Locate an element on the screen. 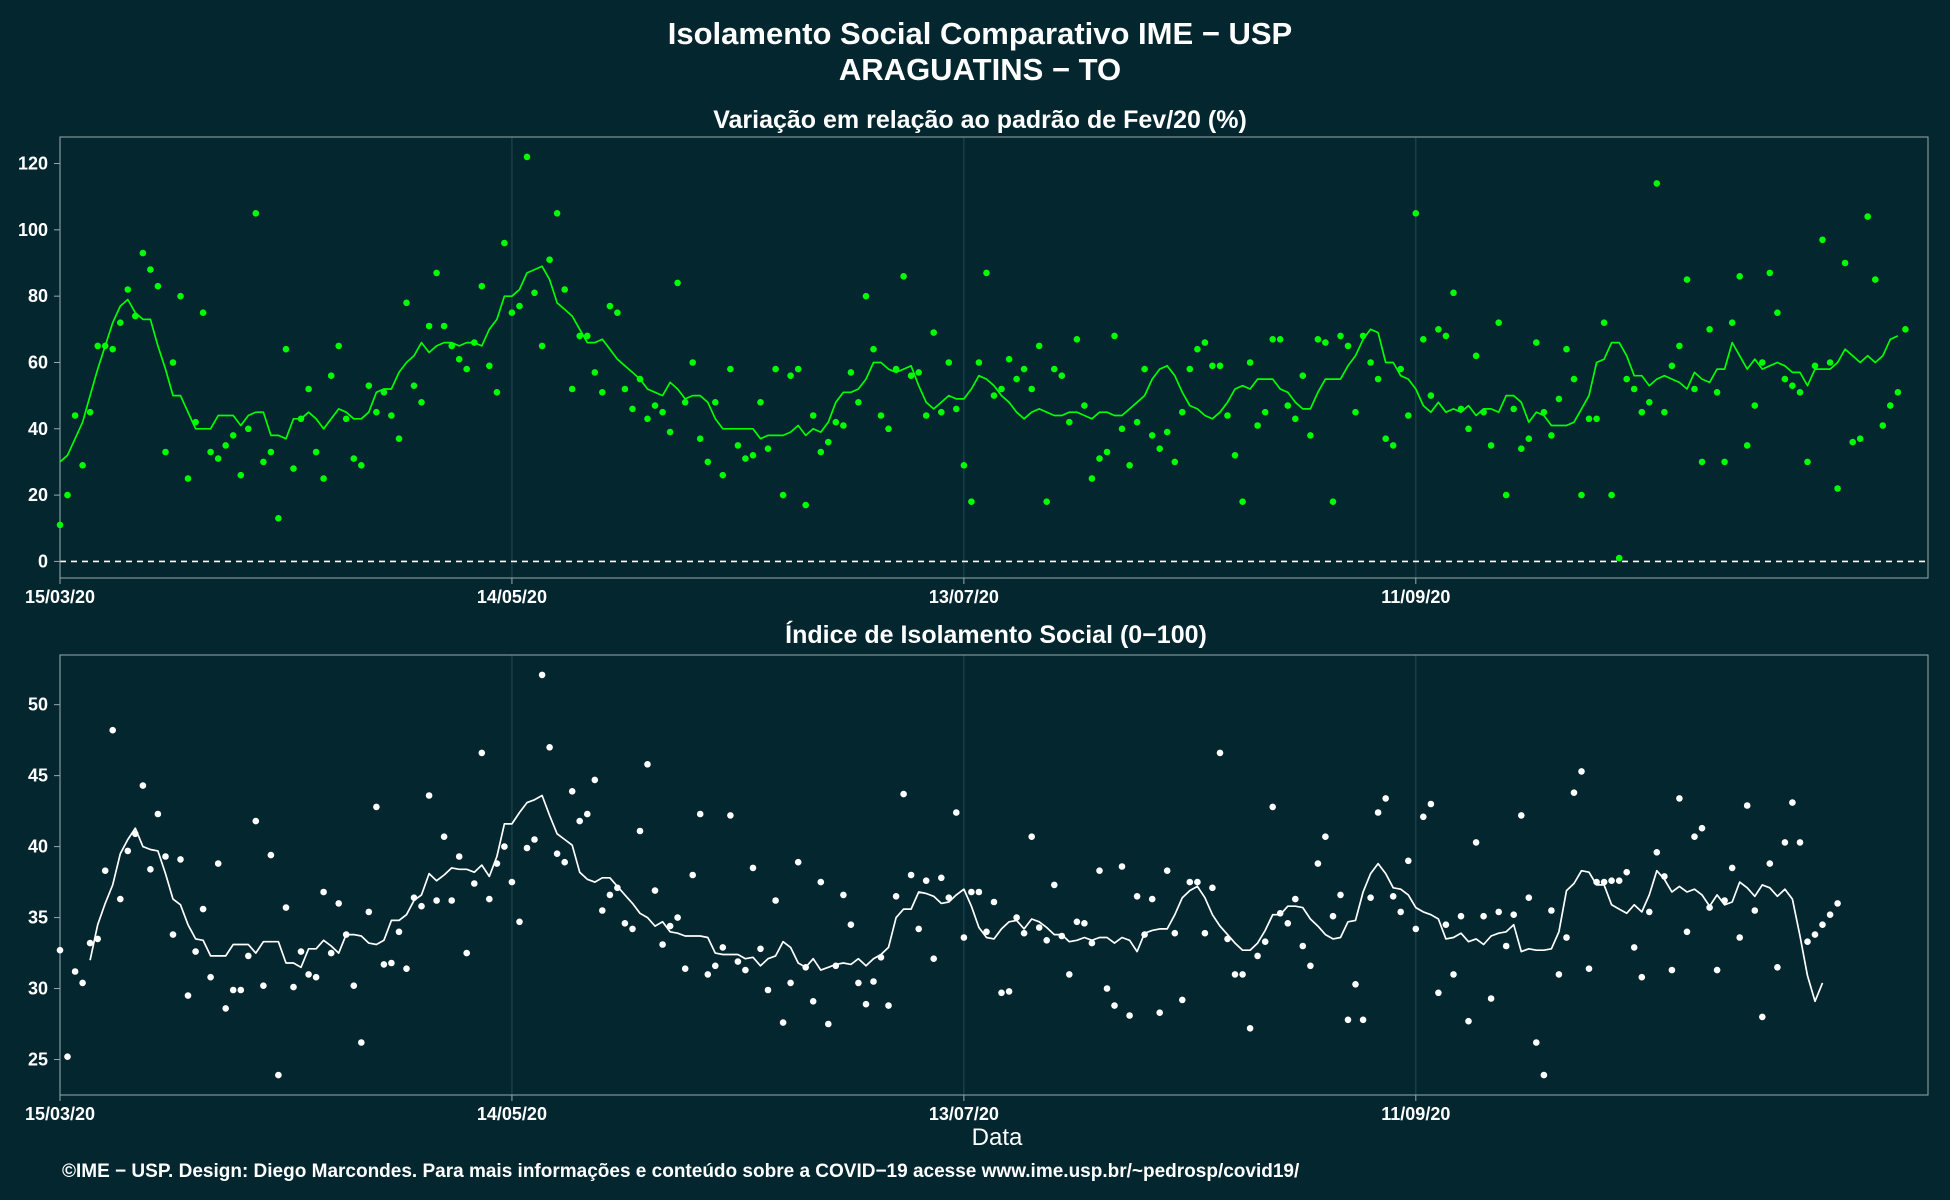 The image size is (1950, 1200). bottom-chart-y-tick-label: 50 is located at coordinates (38, 705).